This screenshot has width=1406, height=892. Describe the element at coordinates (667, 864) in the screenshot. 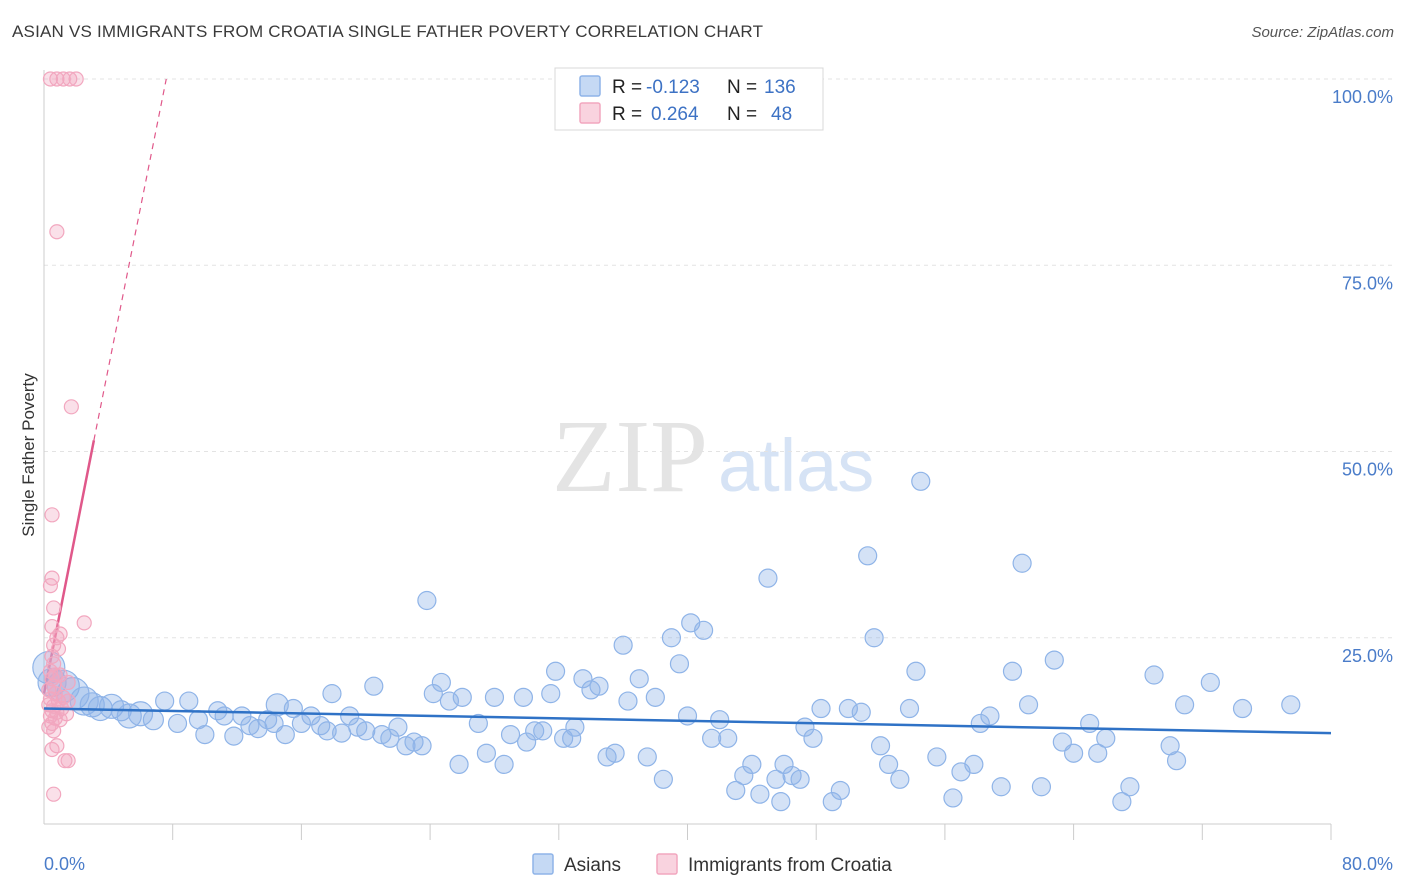

I see `series-swatch-immigrants` at that location.